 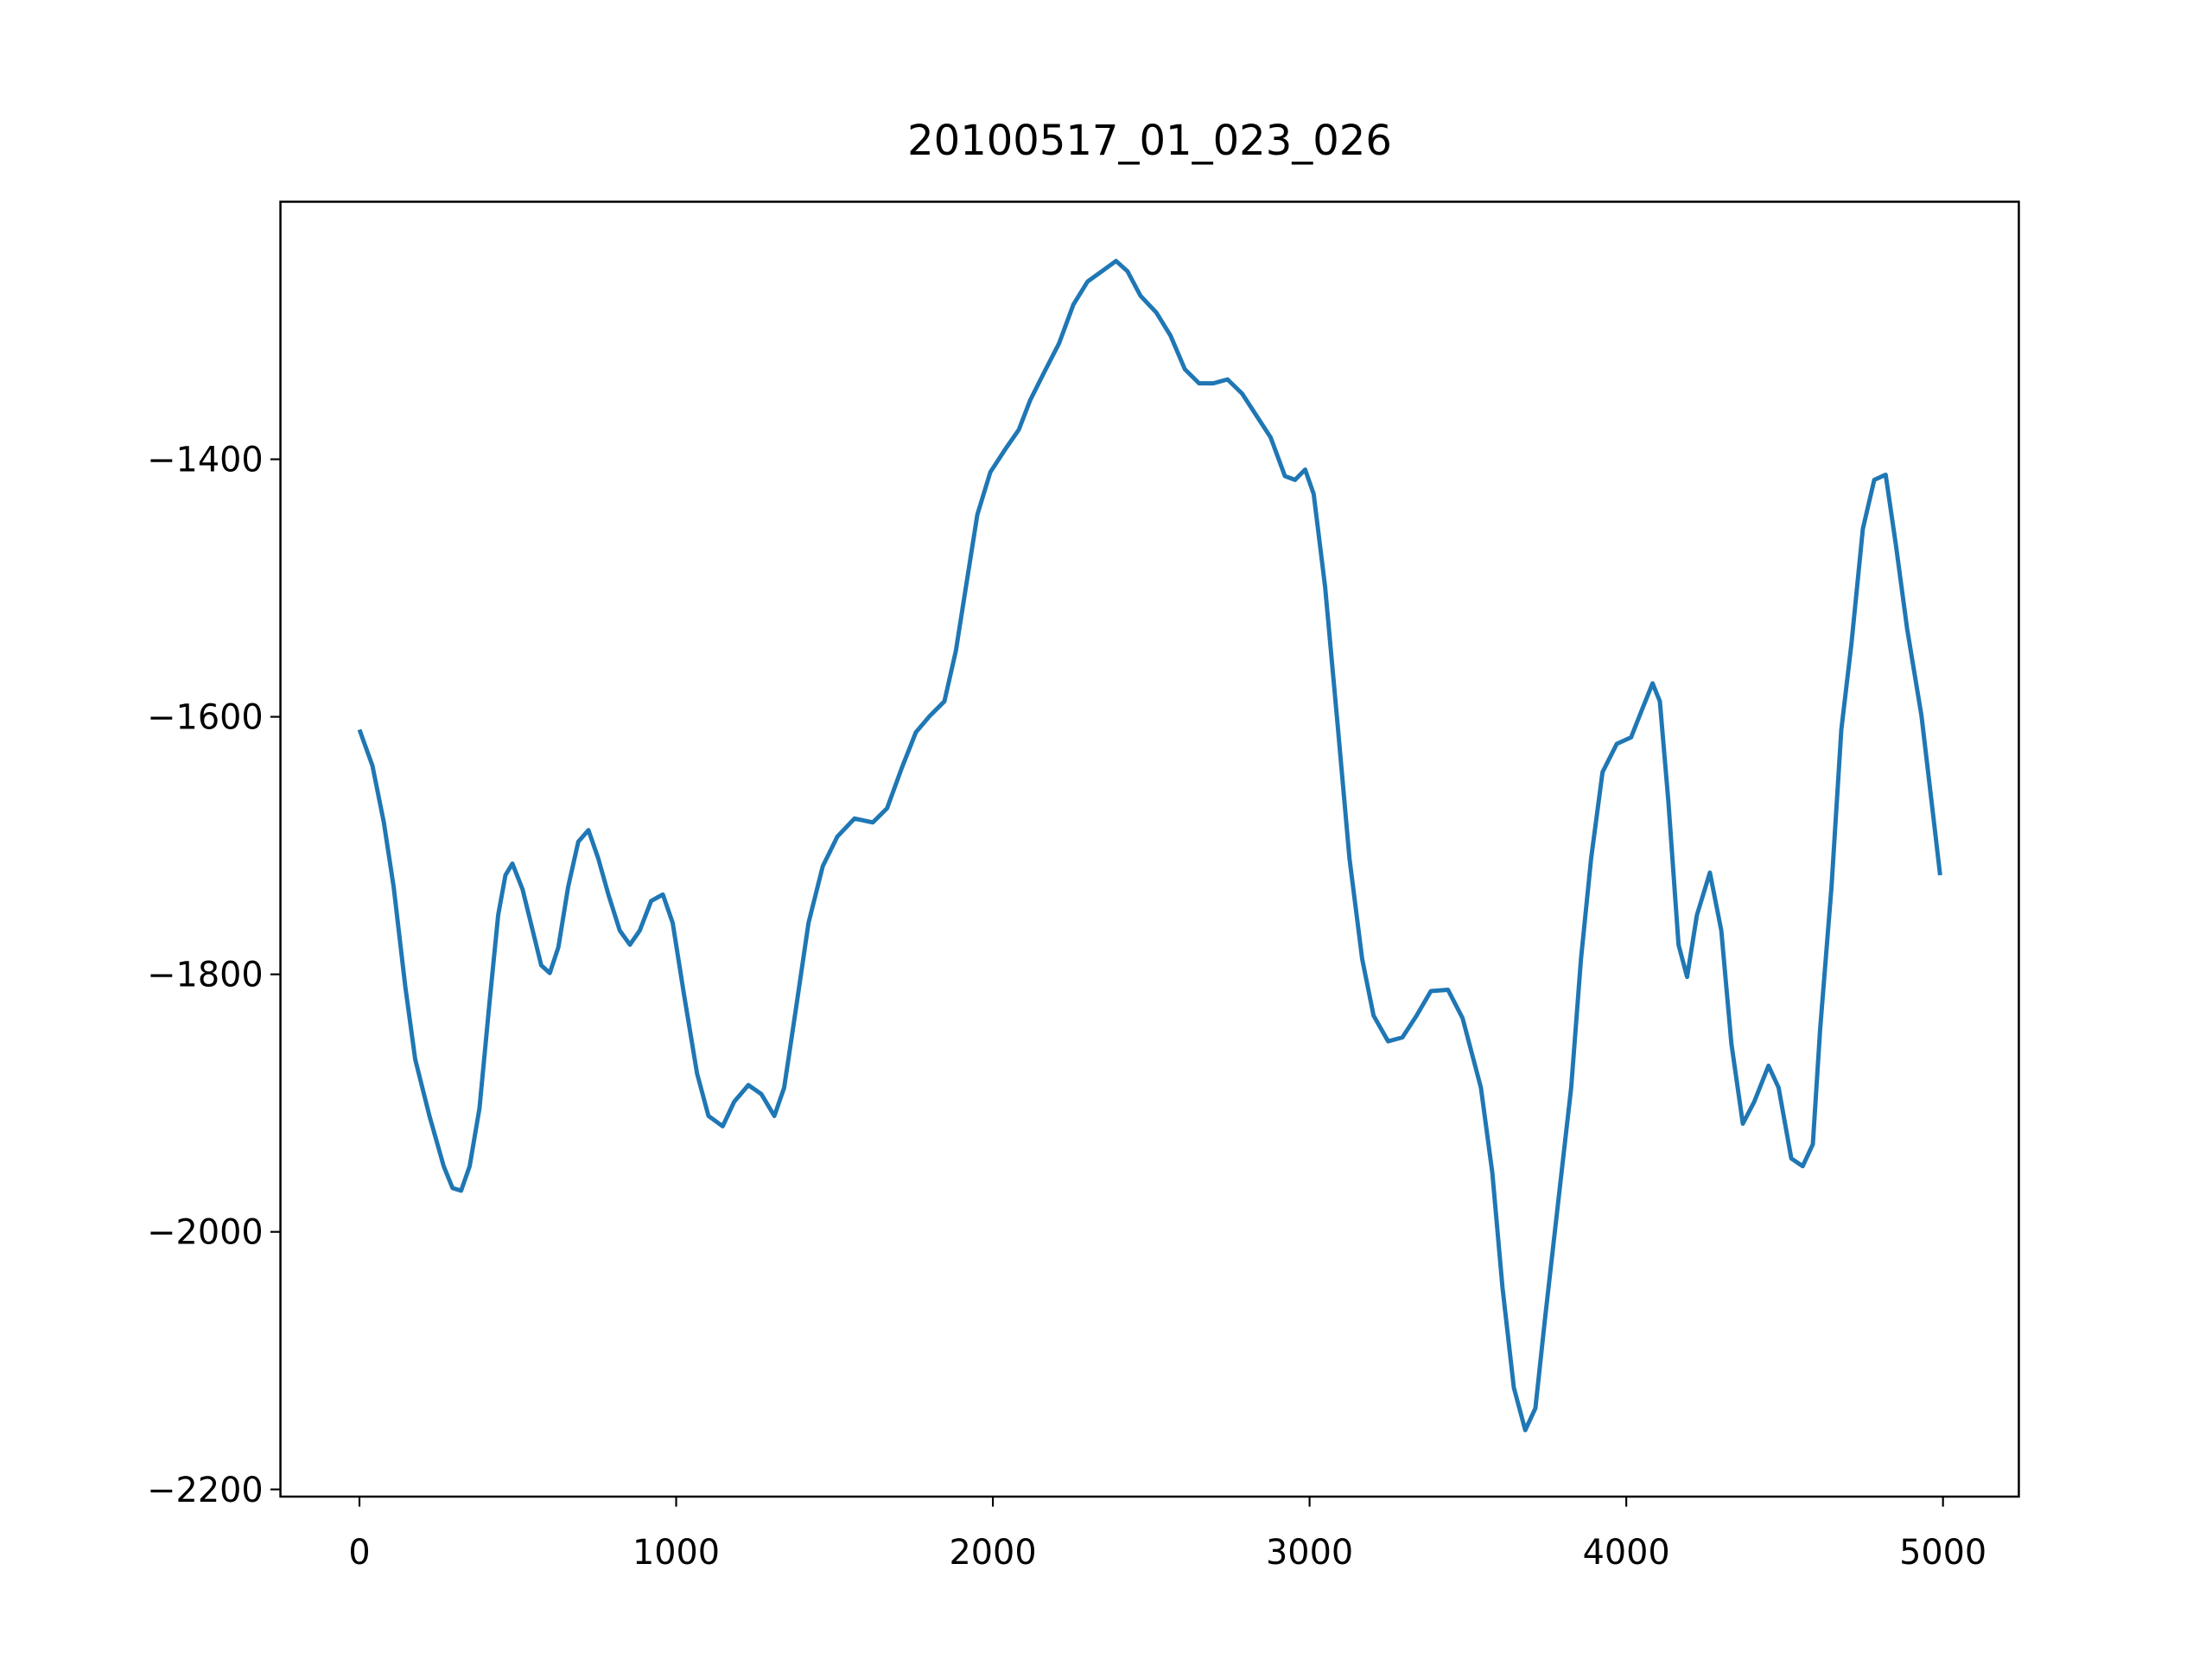 What do you see at coordinates (1149, 141) in the screenshot?
I see `chart-title: 20100517_01_023_026` at bounding box center [1149, 141].